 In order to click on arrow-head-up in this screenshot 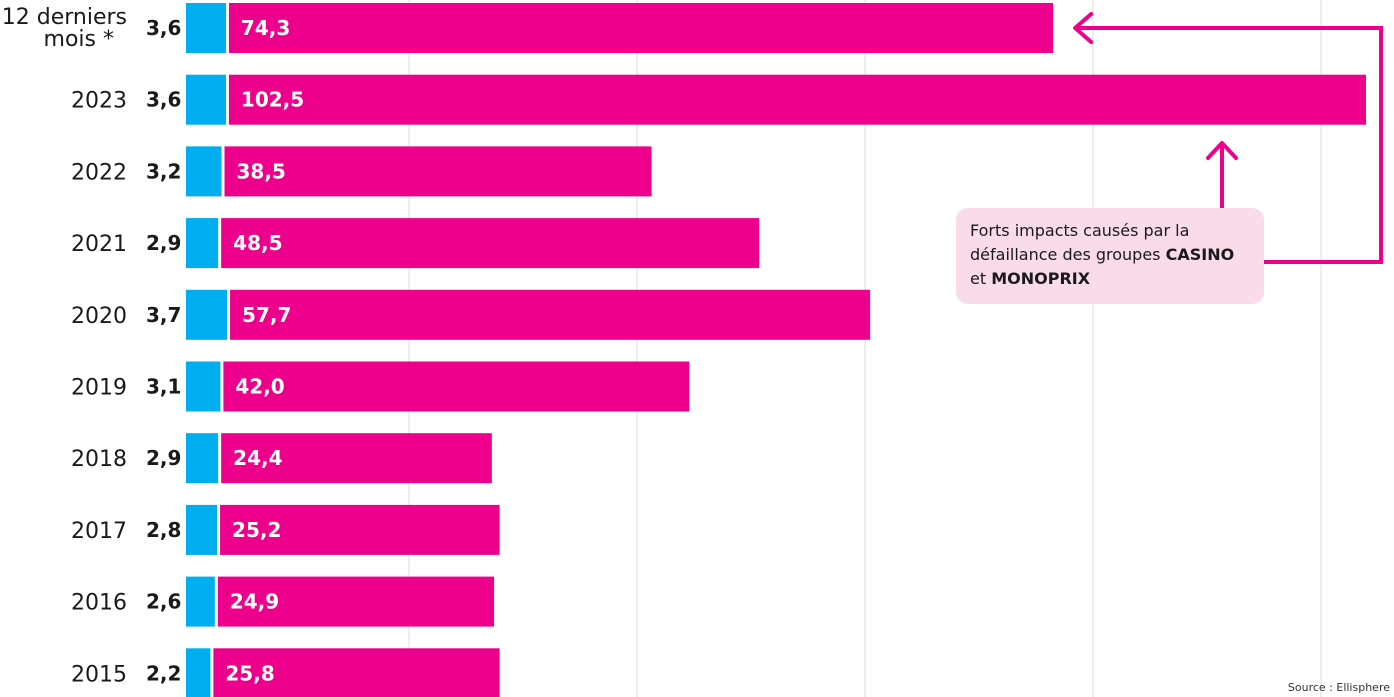, I will do `click(1222, 150)`.